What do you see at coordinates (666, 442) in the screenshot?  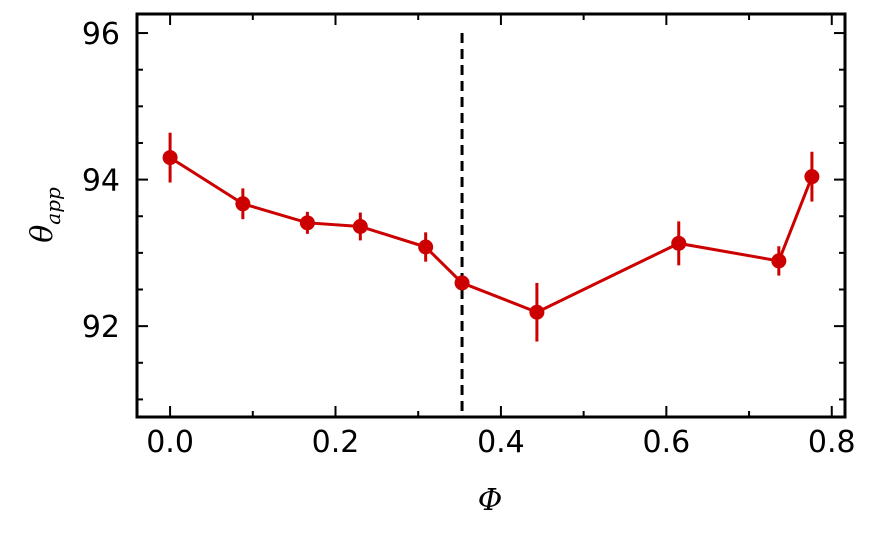 I see `x-tick-label: 0.6` at bounding box center [666, 442].